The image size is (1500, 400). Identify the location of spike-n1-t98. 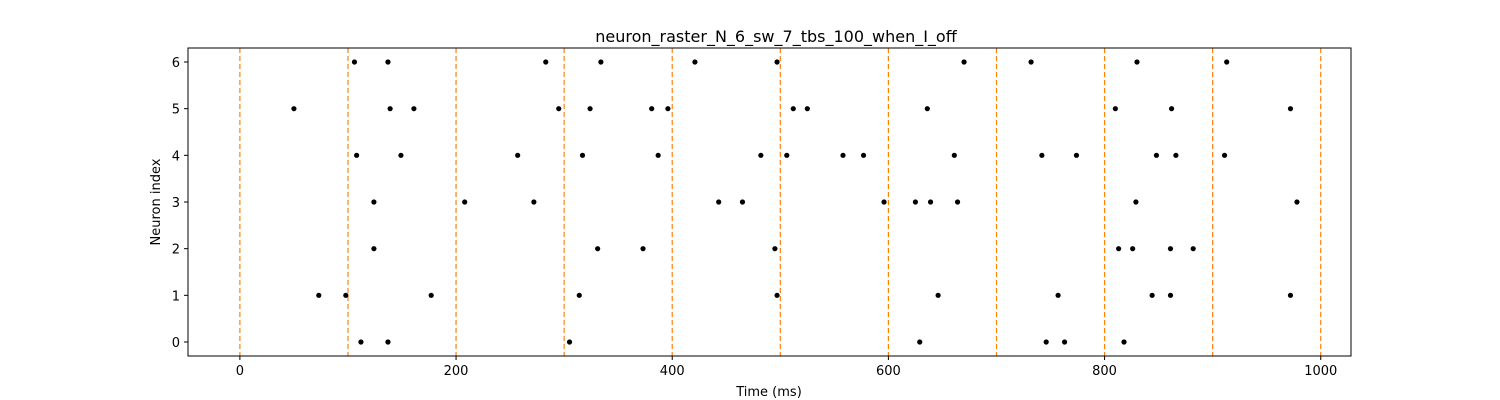
(346, 295).